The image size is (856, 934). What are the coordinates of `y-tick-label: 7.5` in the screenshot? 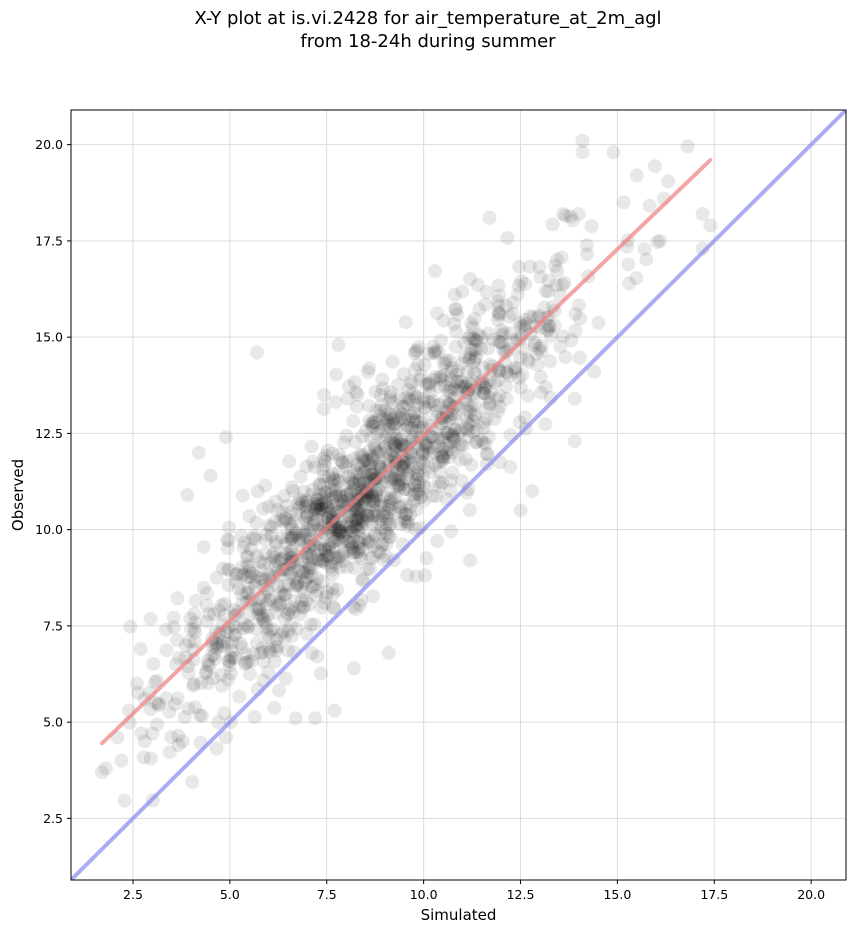 It's located at (53, 625).